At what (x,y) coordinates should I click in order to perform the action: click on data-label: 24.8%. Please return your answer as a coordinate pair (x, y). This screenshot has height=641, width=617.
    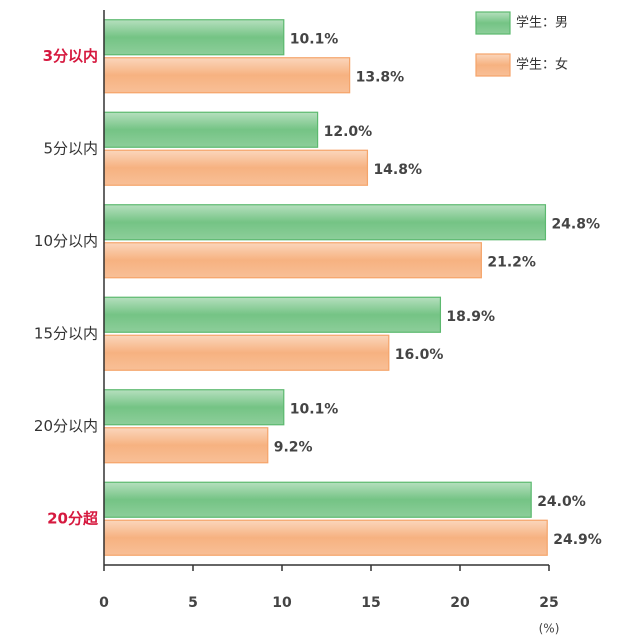
    Looking at the image, I should click on (575, 224).